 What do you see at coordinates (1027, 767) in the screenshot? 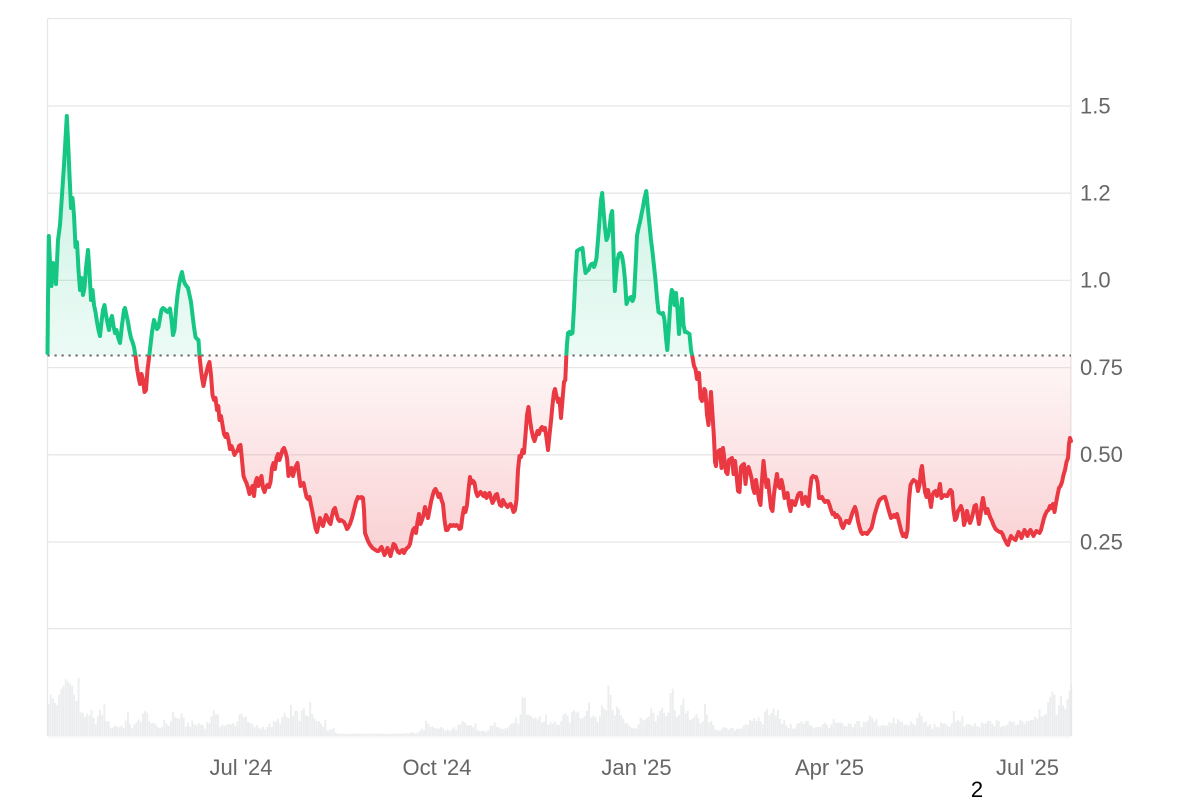
I see `svg-text: Jul '25` at bounding box center [1027, 767].